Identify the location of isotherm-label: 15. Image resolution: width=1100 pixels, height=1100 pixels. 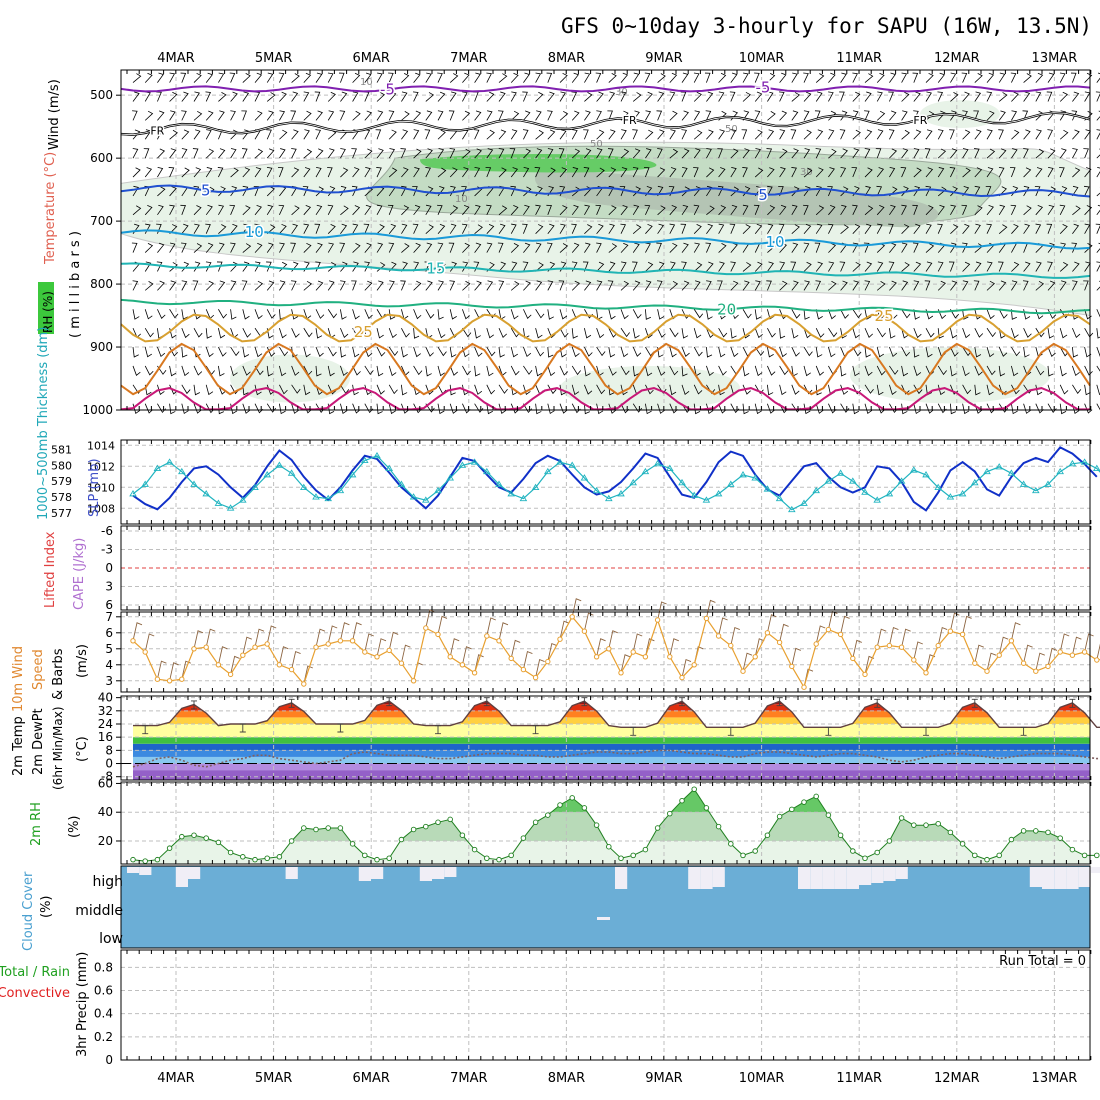
(435, 268).